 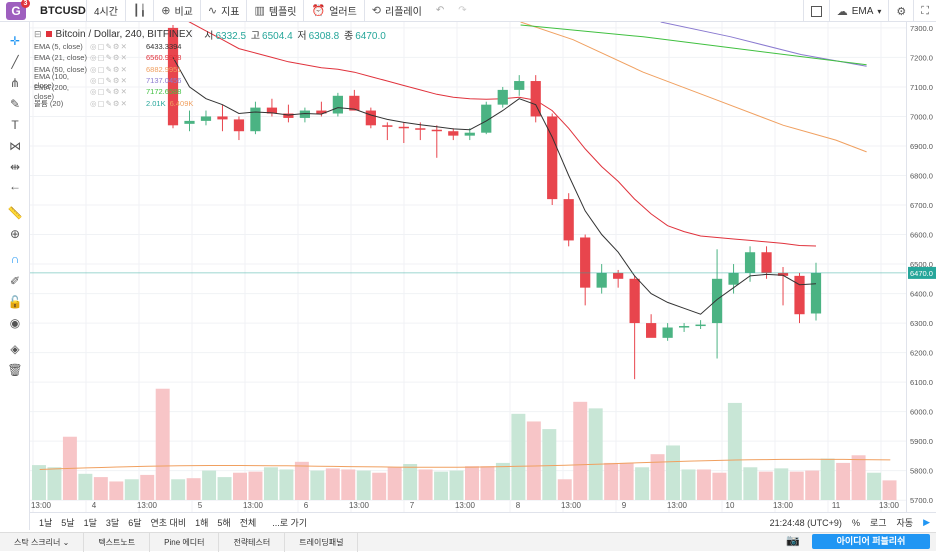 I want to click on clock-display: 21:24:48 (UTC+9), so click(x=805, y=522).